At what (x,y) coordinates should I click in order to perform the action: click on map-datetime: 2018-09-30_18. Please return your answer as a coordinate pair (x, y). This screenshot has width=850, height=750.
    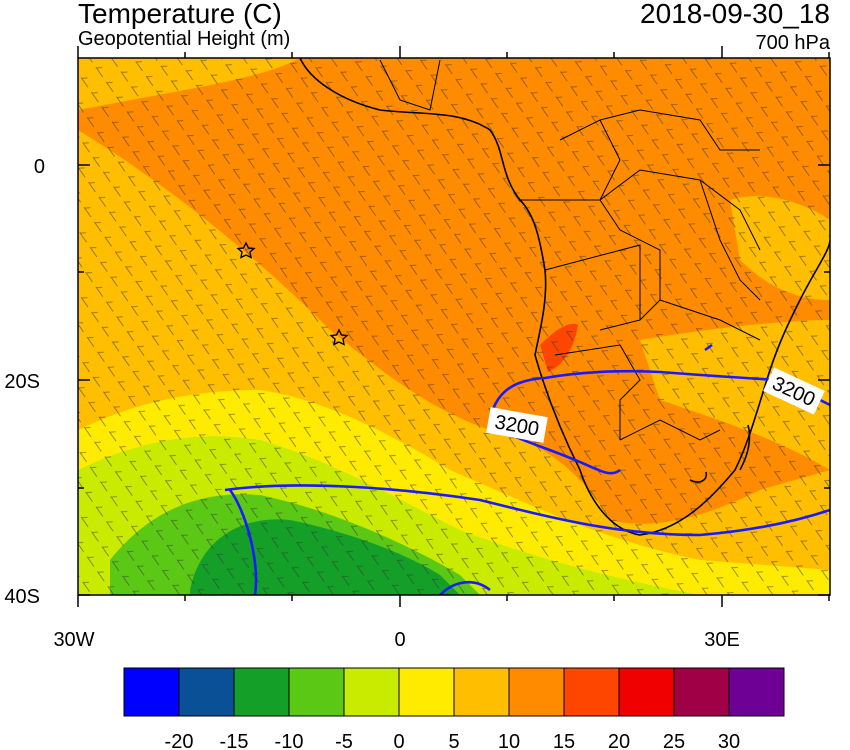
    Looking at the image, I should click on (735, 14).